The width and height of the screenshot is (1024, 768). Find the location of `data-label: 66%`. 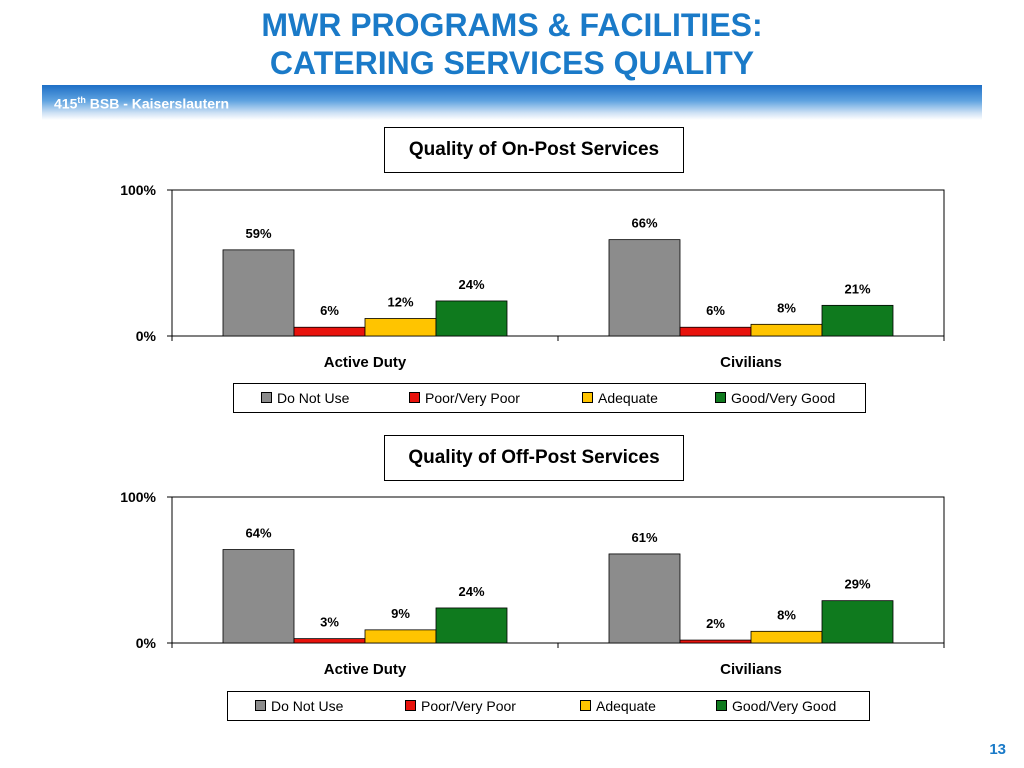

data-label: 66% is located at coordinates (644, 223).